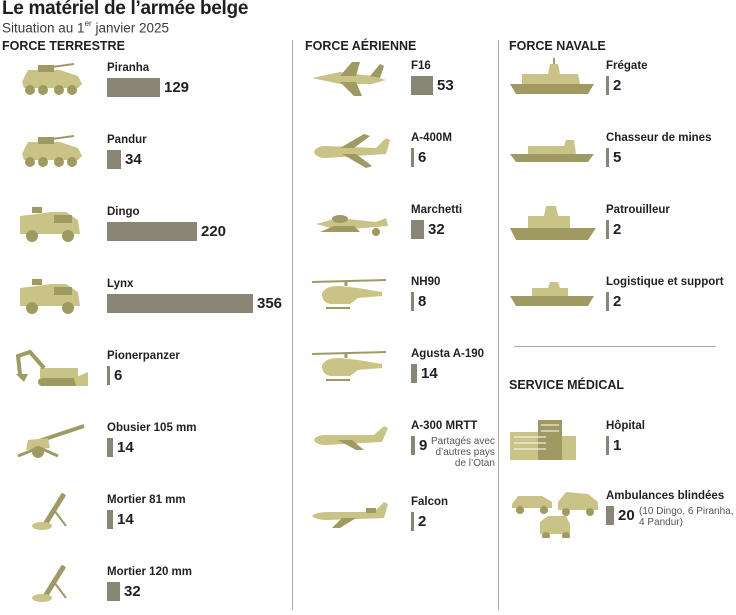  Describe the element at coordinates (448, 354) in the screenshot. I see `item-label-agusta-a-190: Agusta A-190` at that location.